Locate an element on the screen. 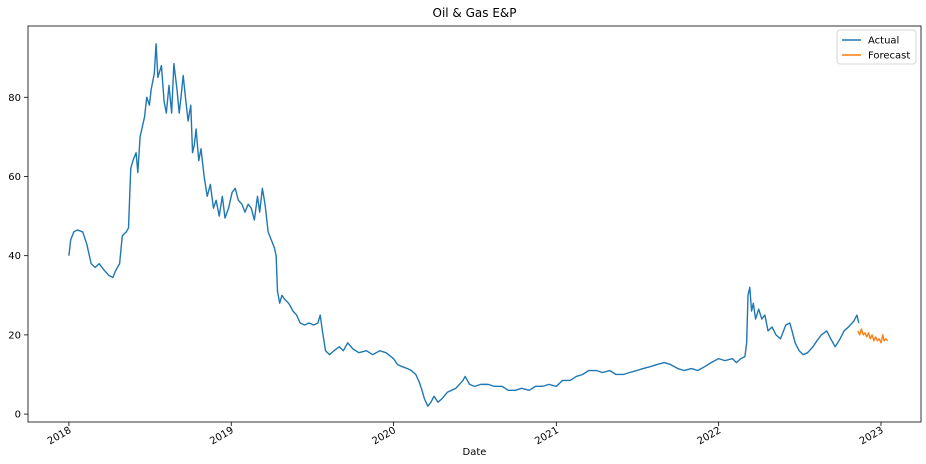  x-tick-label: 2023 is located at coordinates (872, 436).